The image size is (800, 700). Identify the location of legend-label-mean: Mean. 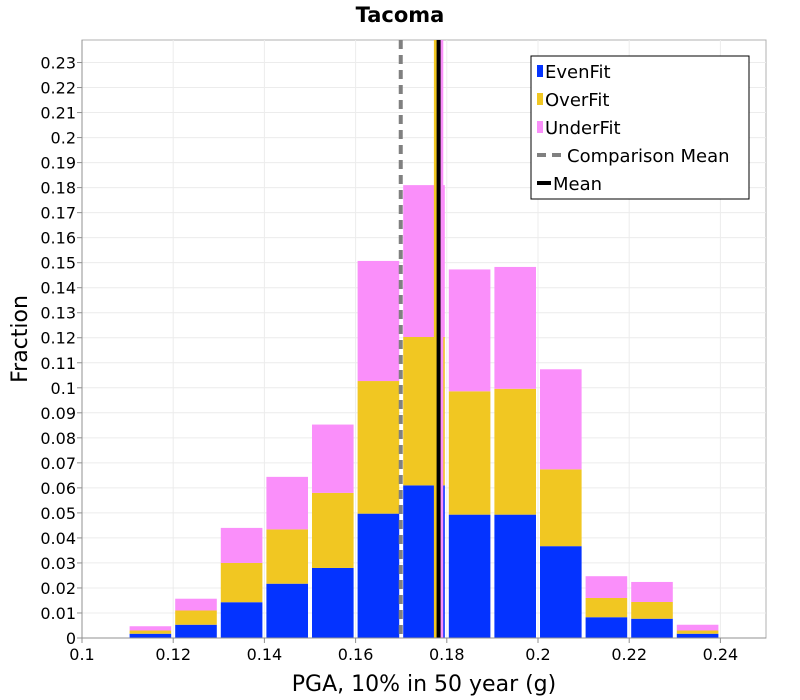
(577, 184).